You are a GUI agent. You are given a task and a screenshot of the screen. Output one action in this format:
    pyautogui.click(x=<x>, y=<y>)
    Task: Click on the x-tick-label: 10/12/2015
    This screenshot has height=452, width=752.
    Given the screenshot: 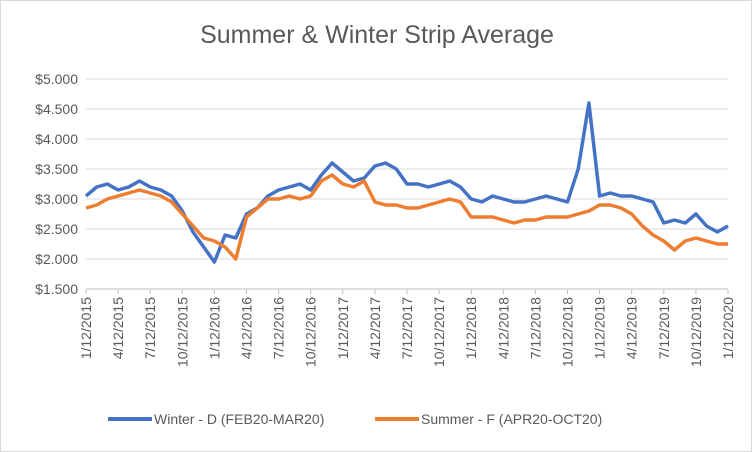 What is the action you would take?
    pyautogui.click(x=182, y=332)
    